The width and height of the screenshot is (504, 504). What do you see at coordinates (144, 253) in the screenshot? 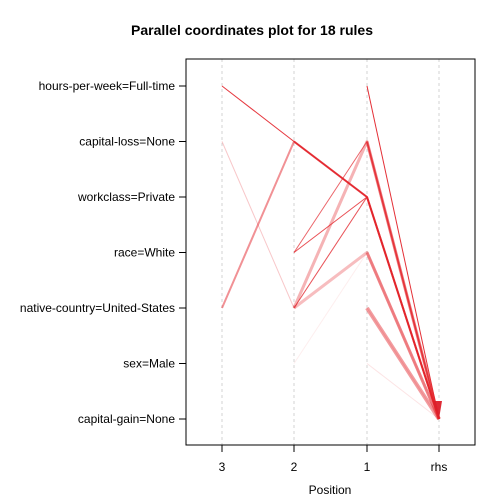
I see `y-tick-label: race=White` at bounding box center [144, 253].